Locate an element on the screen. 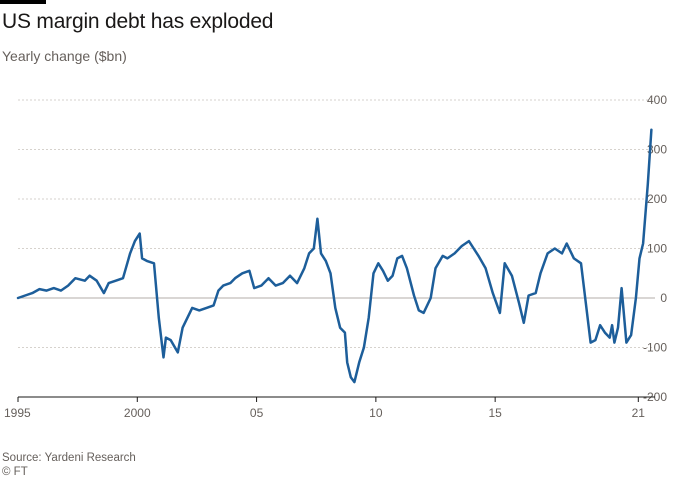 The height and width of the screenshot is (480, 695). source-note: Source: Yardeni Research is located at coordinates (69, 458).